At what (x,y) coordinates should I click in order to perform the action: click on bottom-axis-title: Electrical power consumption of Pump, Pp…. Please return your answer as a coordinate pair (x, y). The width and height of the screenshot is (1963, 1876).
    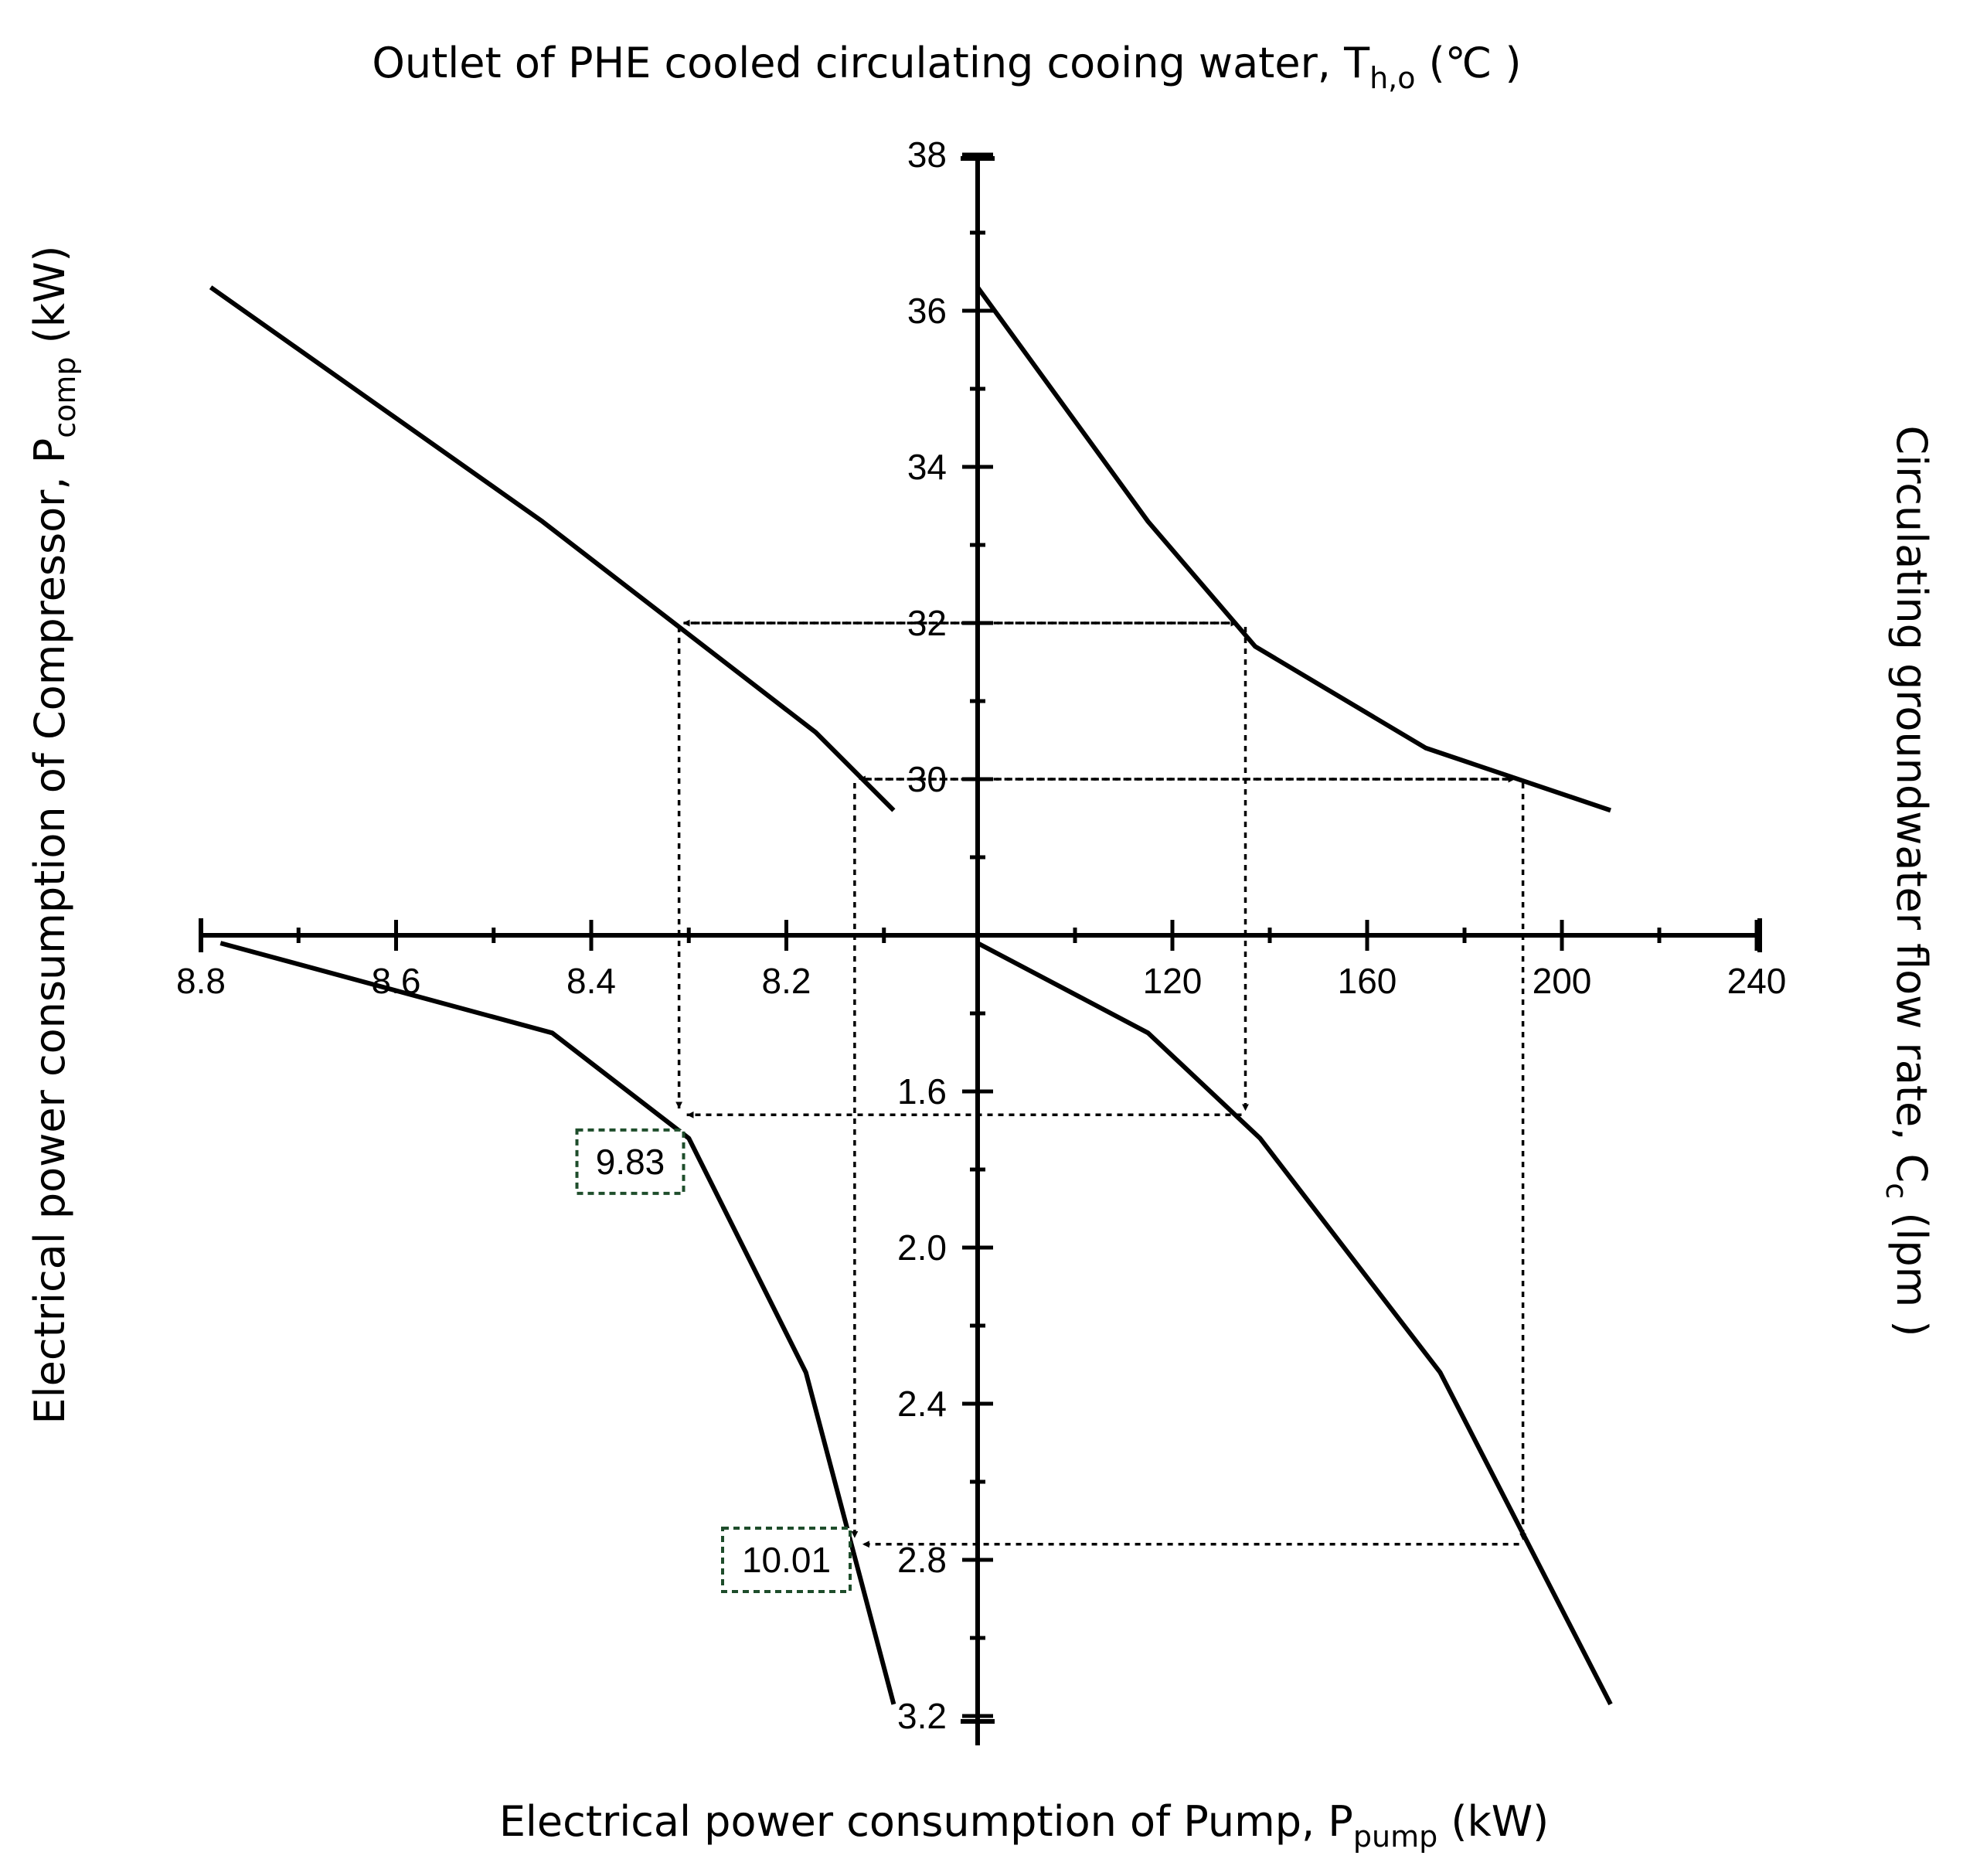
    Looking at the image, I should click on (1024, 1825).